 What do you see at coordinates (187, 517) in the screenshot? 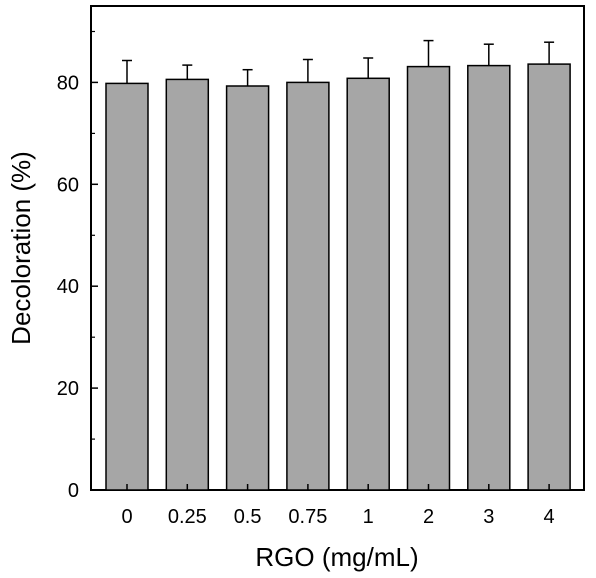
I see `x-tick-label: 0.25` at bounding box center [187, 517].